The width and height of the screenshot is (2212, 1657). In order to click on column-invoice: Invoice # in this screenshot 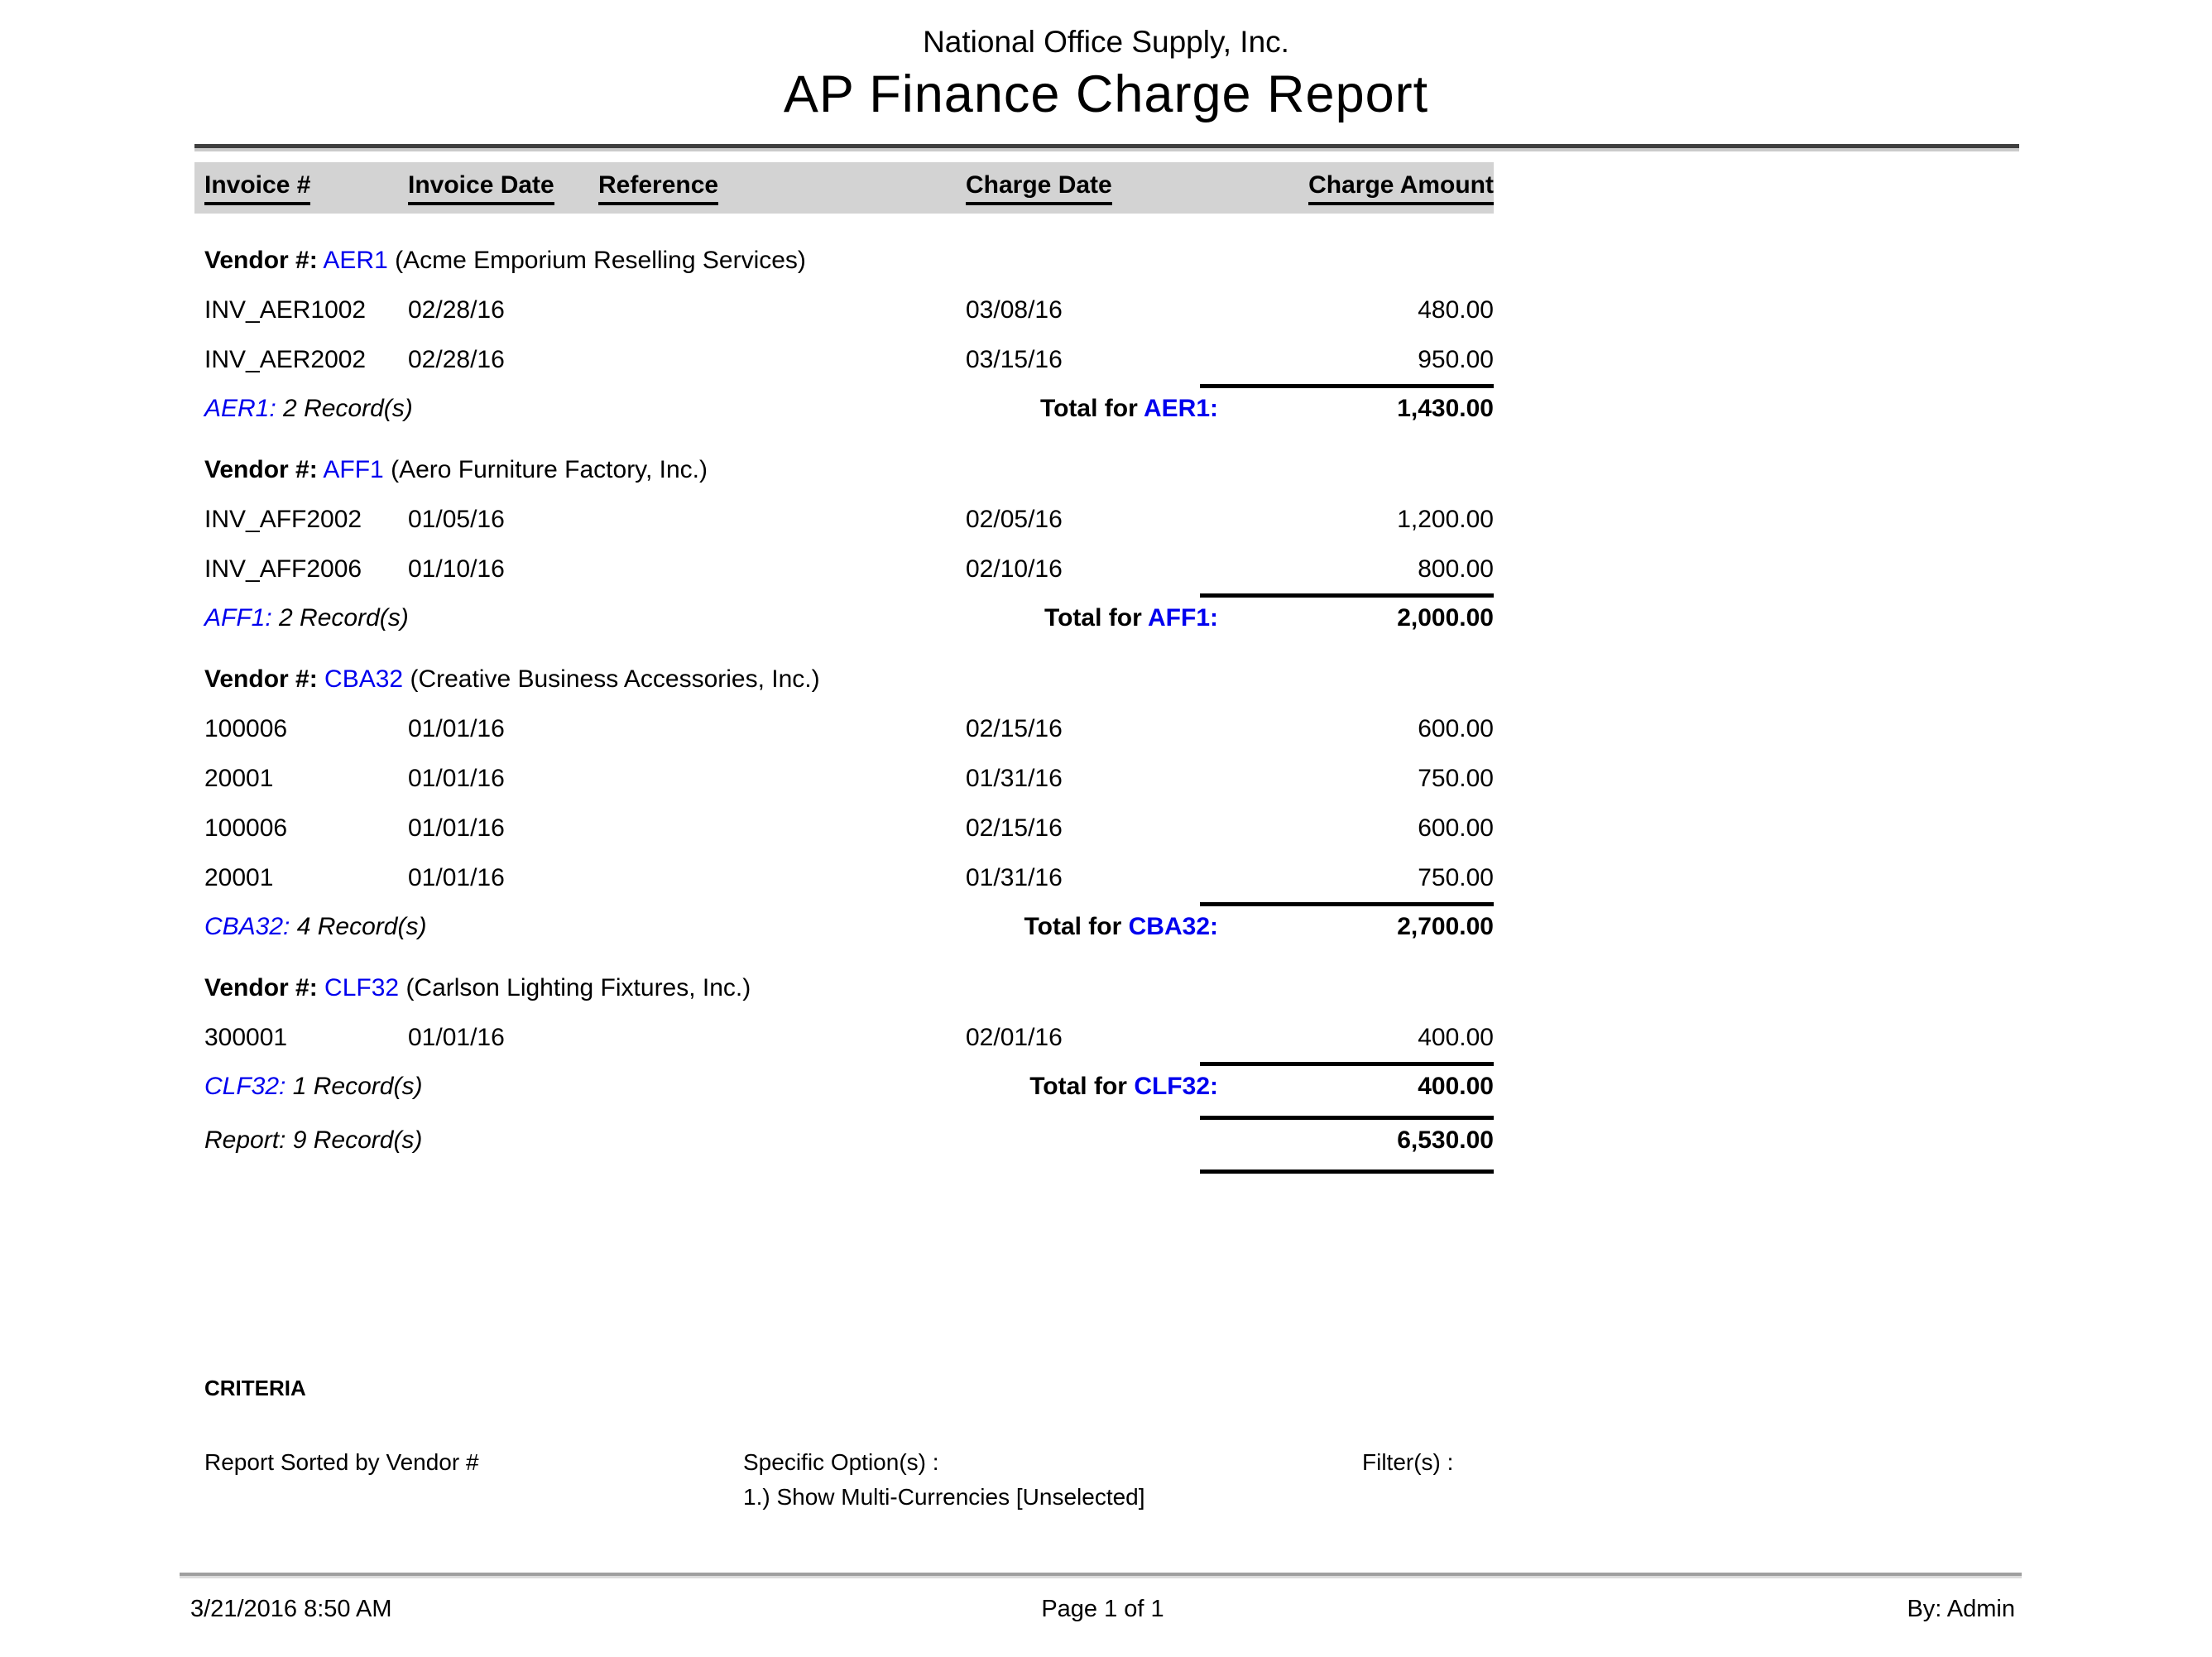, I will do `click(306, 188)`.